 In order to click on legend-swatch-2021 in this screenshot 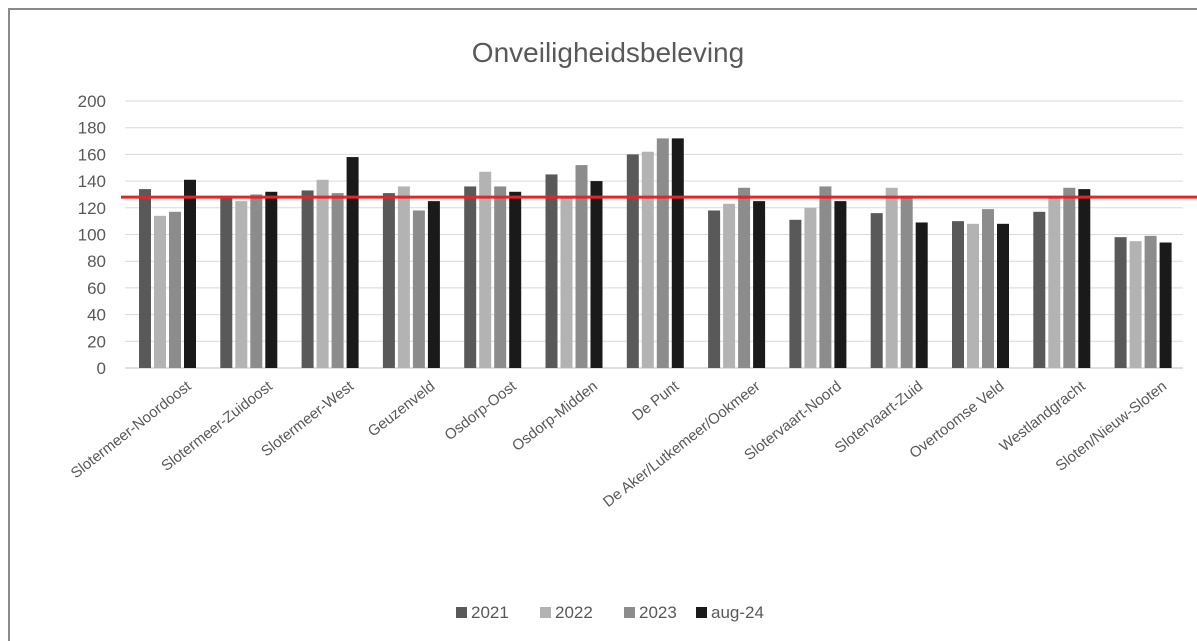, I will do `click(461, 612)`.